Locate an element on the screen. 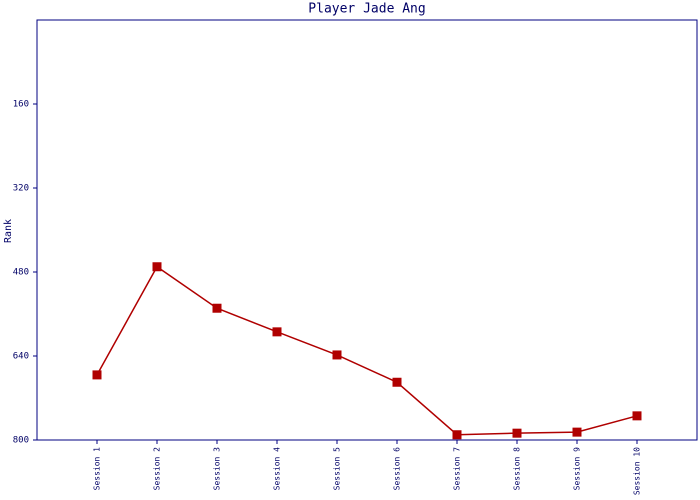 The height and width of the screenshot is (500, 700). x-tick-label: Session 6 is located at coordinates (397, 469).